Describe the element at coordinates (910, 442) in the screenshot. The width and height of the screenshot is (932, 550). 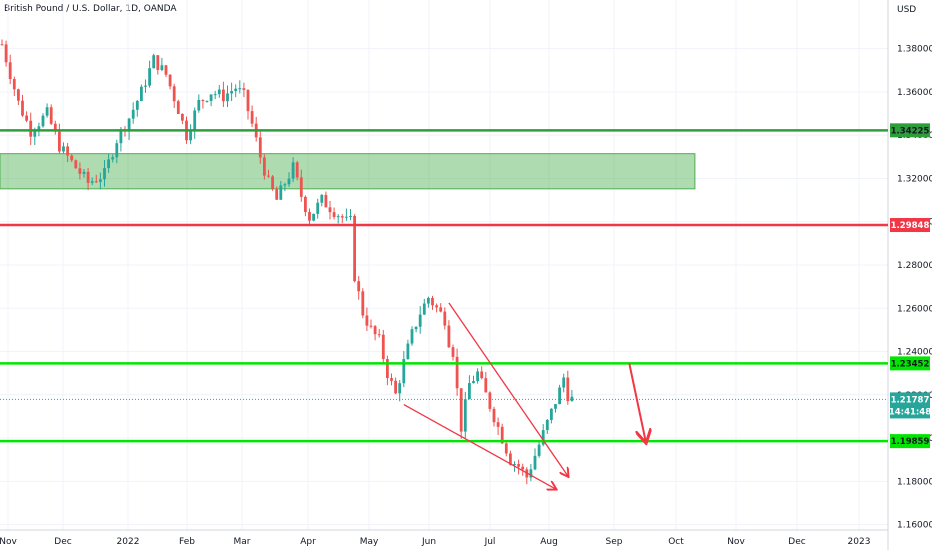
I see `level-price-label: 1.19859` at that location.